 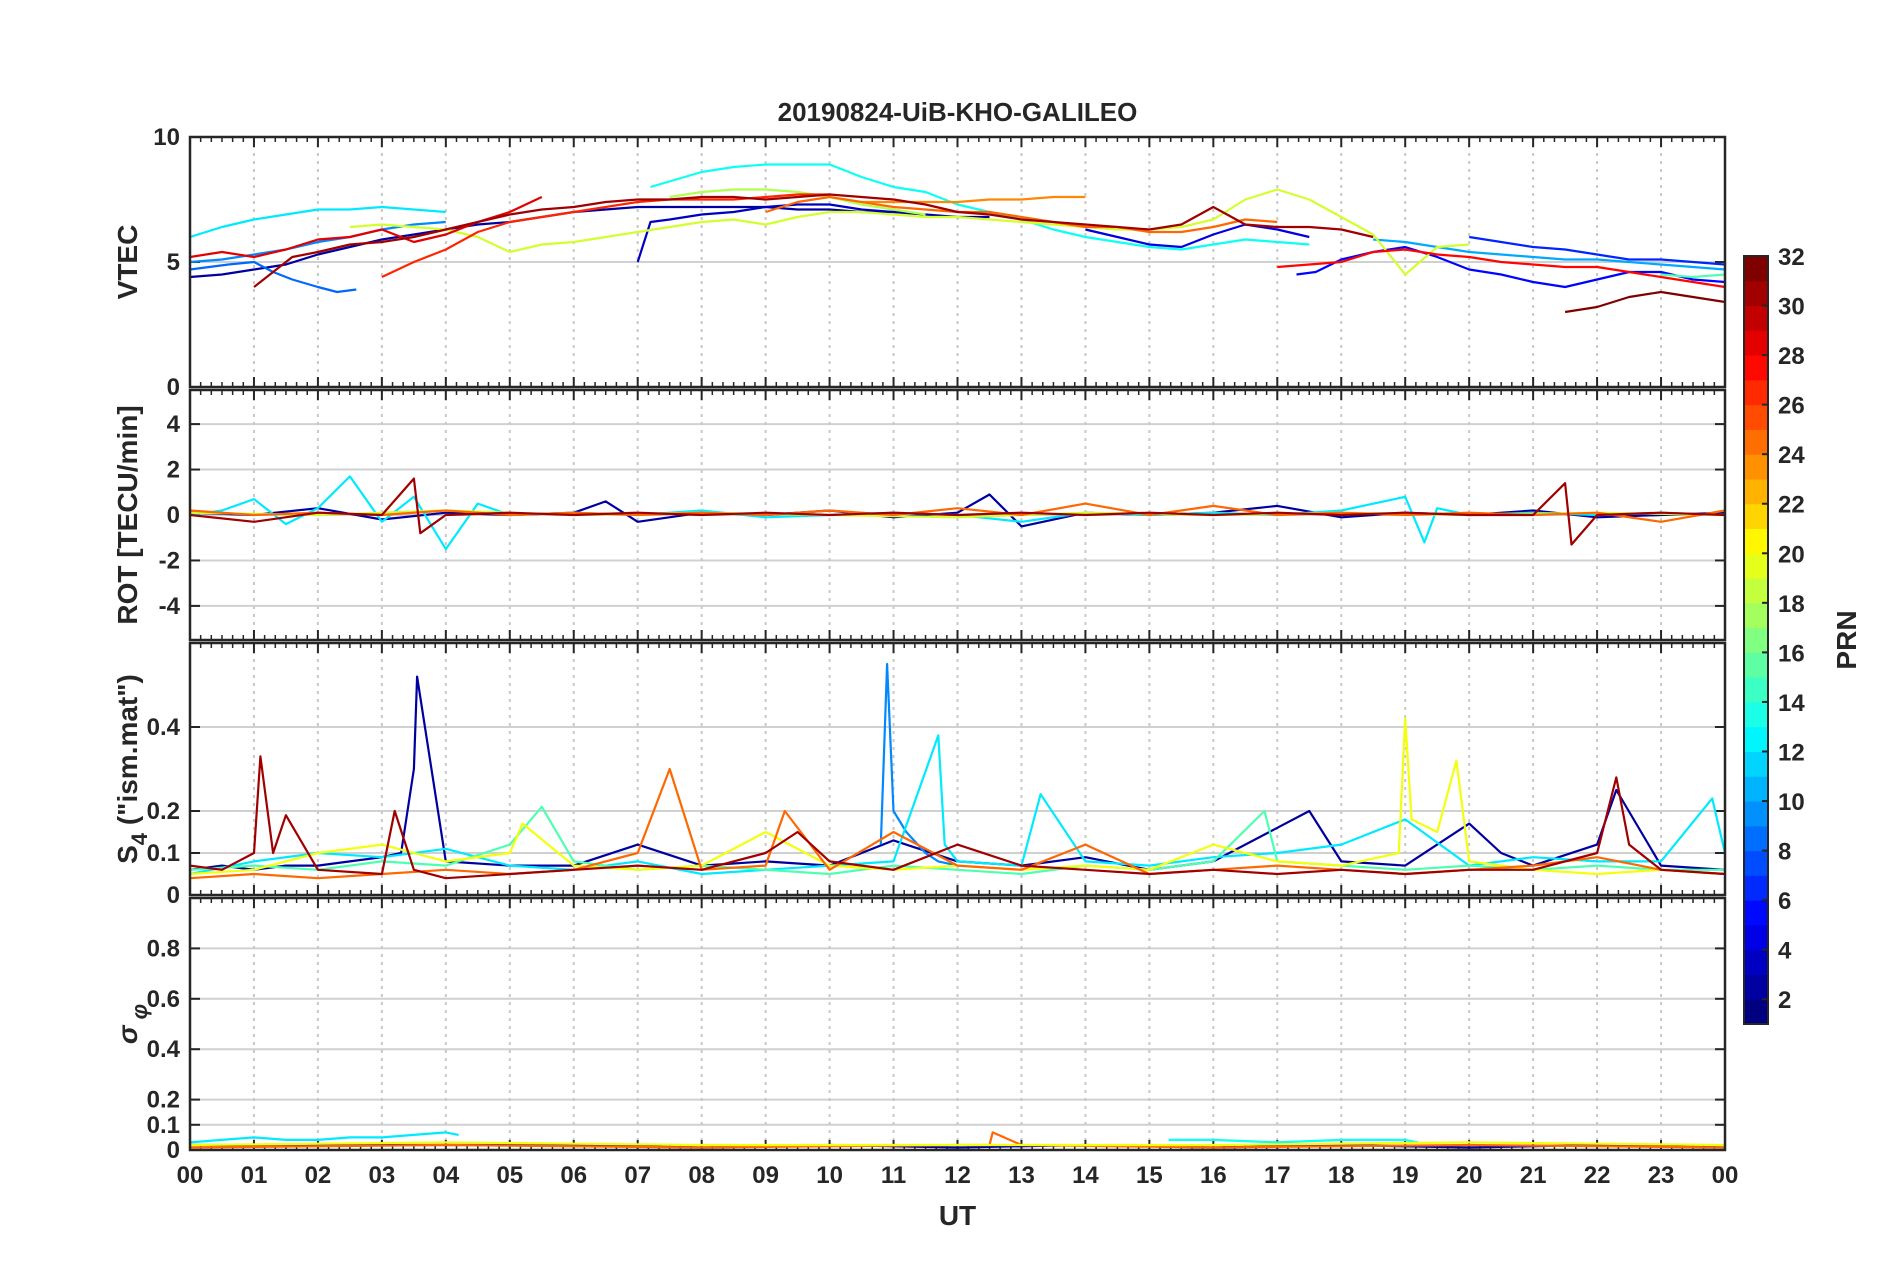 What do you see at coordinates (127, 262) in the screenshot?
I see `y-axis-label: VTEC` at bounding box center [127, 262].